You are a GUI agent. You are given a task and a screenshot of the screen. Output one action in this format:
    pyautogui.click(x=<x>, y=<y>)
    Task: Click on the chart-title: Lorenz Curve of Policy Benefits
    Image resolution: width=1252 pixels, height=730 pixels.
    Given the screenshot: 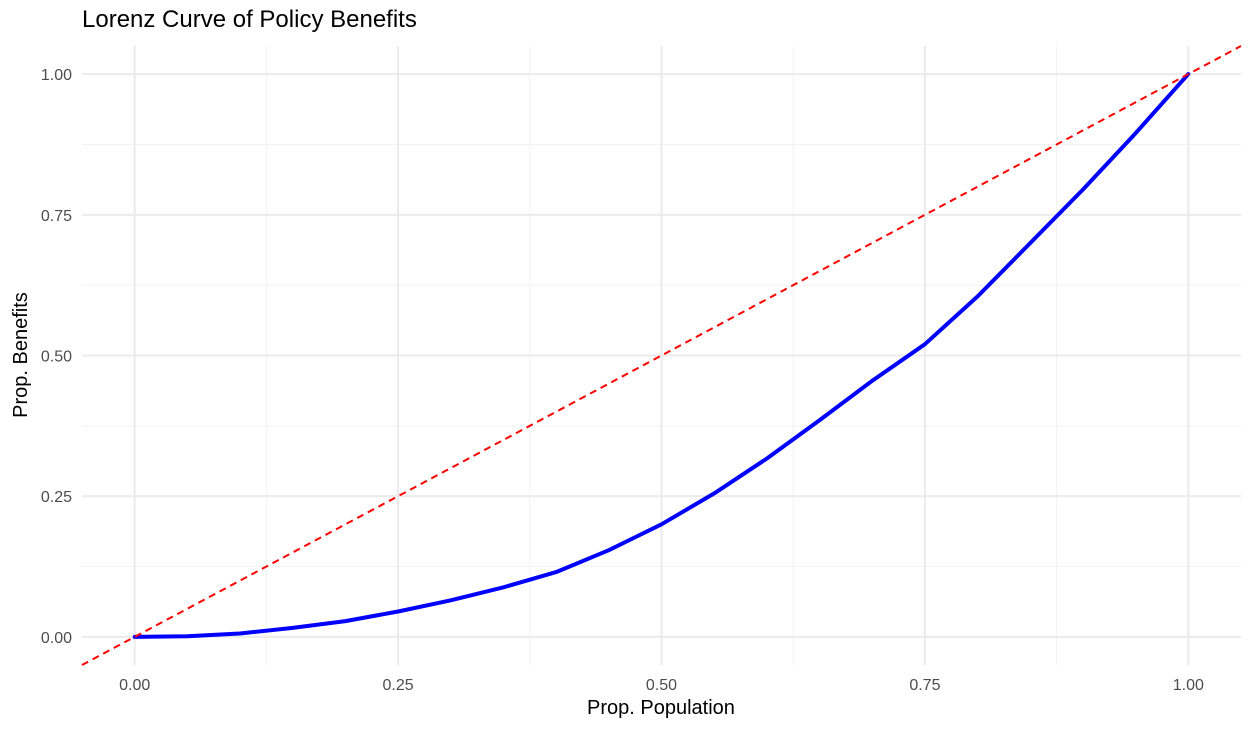 What is the action you would take?
    pyautogui.click(x=249, y=19)
    